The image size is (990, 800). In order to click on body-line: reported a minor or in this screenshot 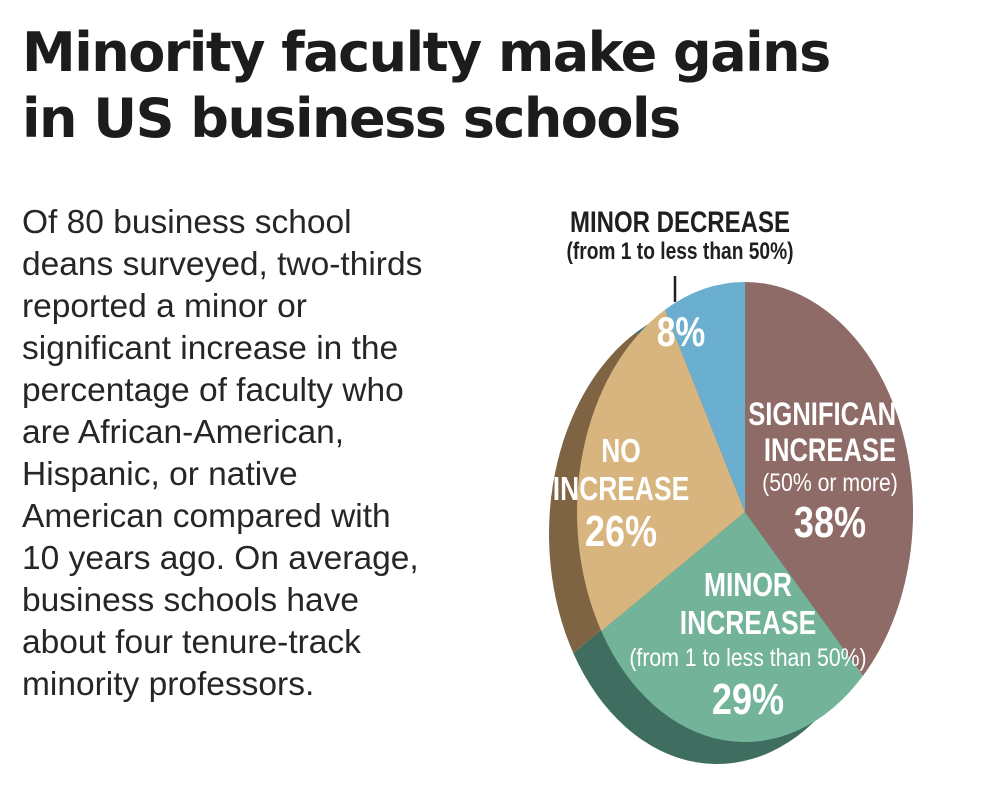, I will do `click(164, 306)`.